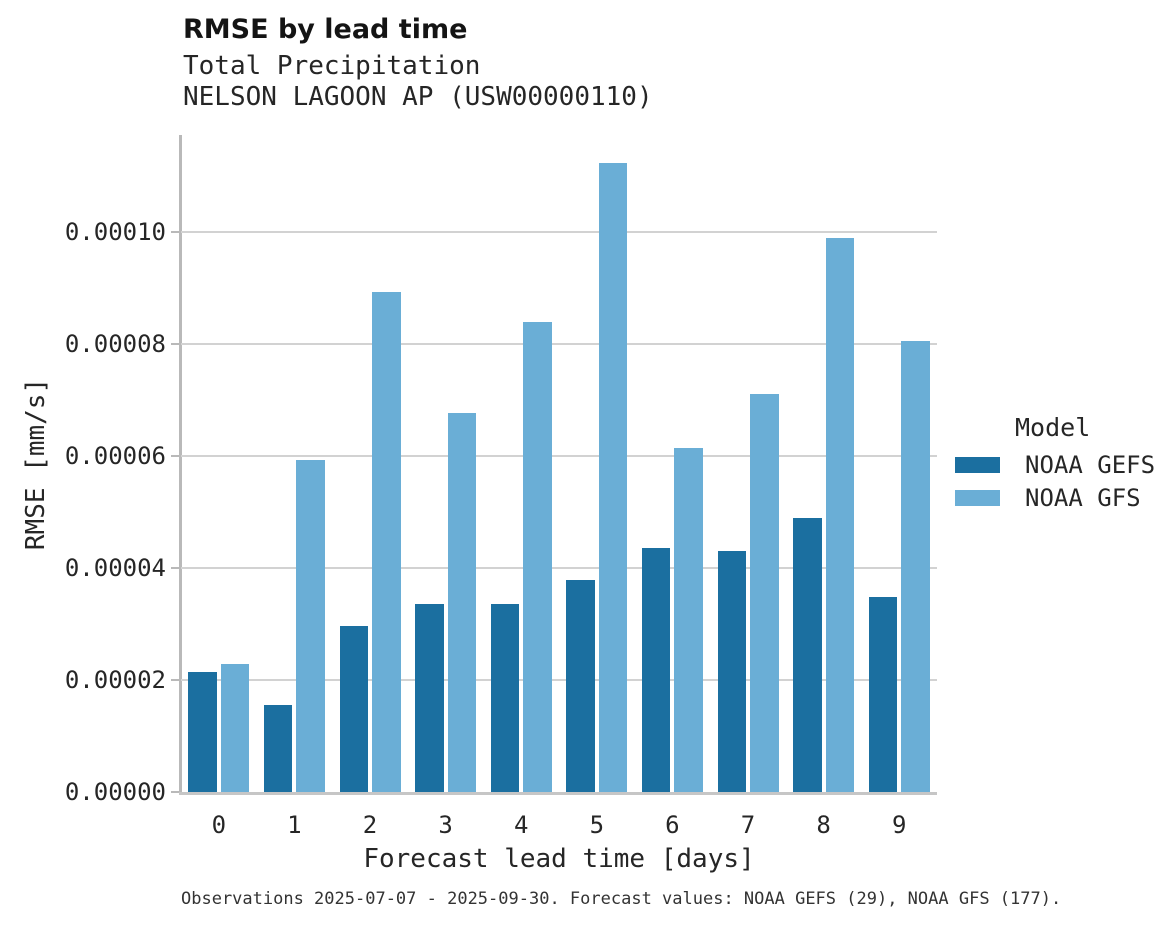 This screenshot has width=1175, height=928. I want to click on y-tick-label: 0.00004, so click(115, 567).